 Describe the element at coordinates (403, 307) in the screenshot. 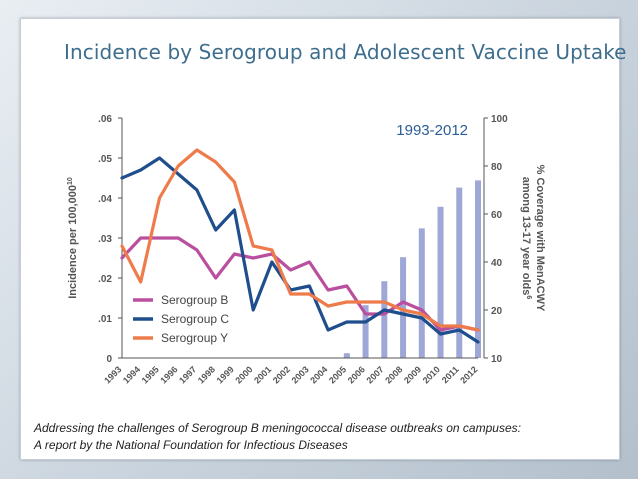

I see `coverage-bar-2008` at that location.